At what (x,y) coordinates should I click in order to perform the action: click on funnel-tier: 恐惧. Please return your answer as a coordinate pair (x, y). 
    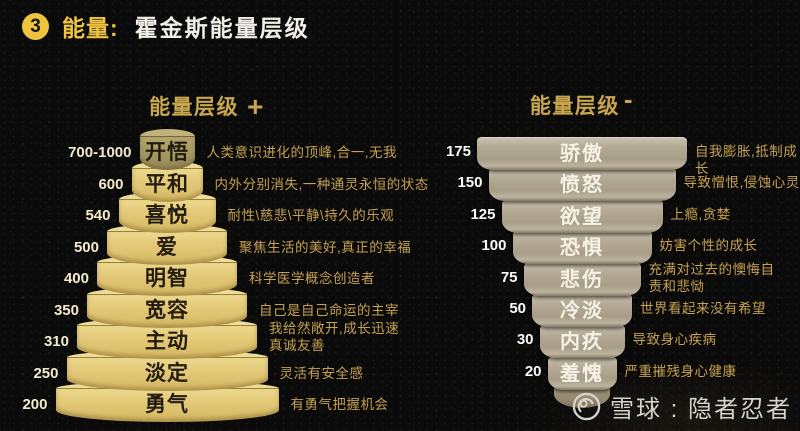
    Looking at the image, I should click on (582, 248).